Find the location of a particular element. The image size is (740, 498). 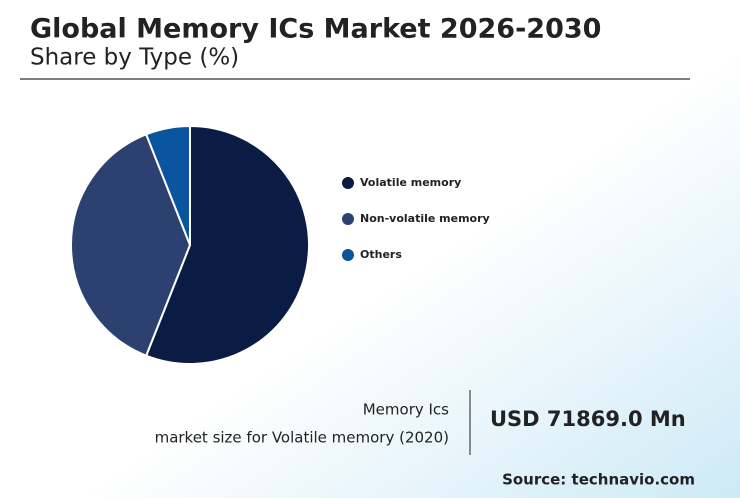

legend-label: Volatile memory is located at coordinates (410, 182).